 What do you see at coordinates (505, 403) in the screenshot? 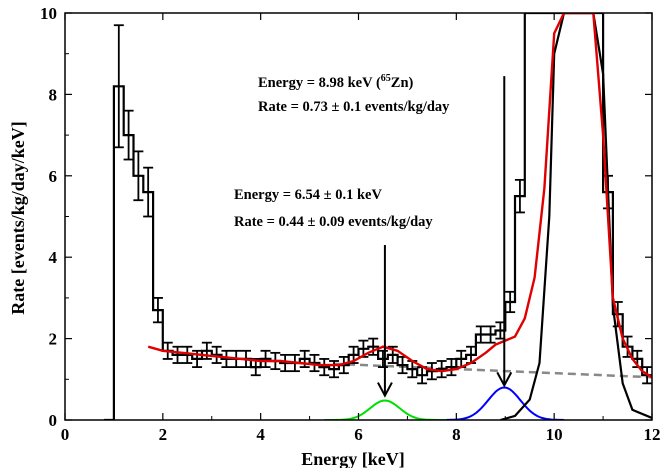
I see `peak-zn65-curve` at bounding box center [505, 403].